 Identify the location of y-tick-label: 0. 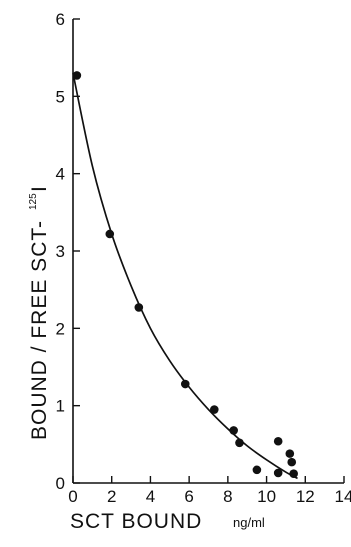
(60, 483).